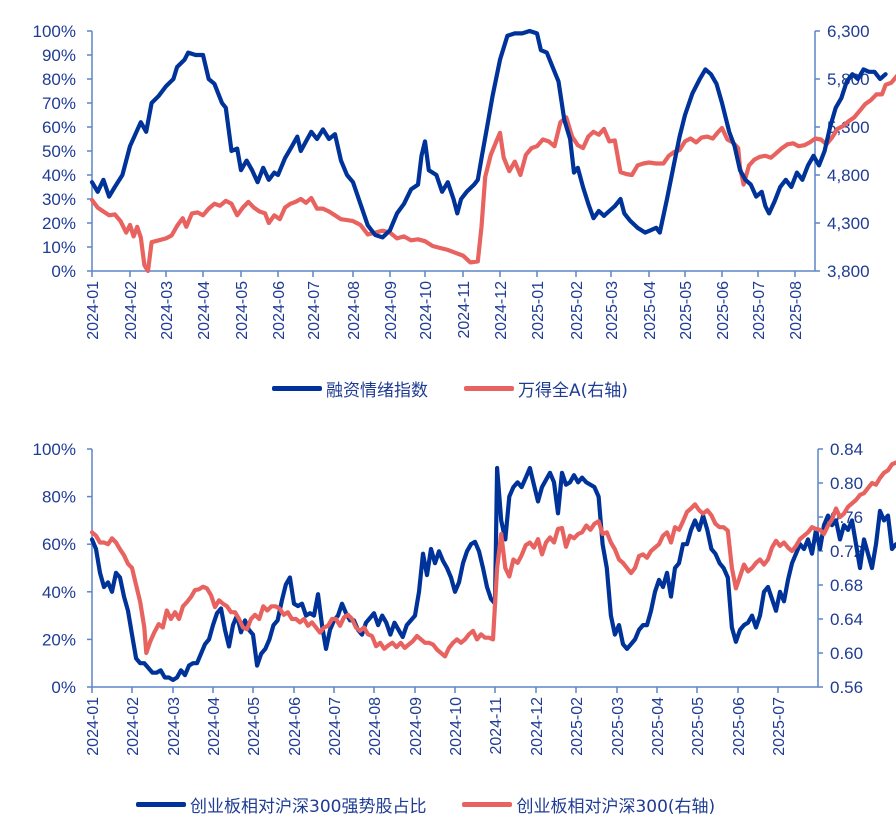 The height and width of the screenshot is (837, 896). Describe the element at coordinates (848, 271) in the screenshot. I see `y-right-tick-label: 3,800` at that location.